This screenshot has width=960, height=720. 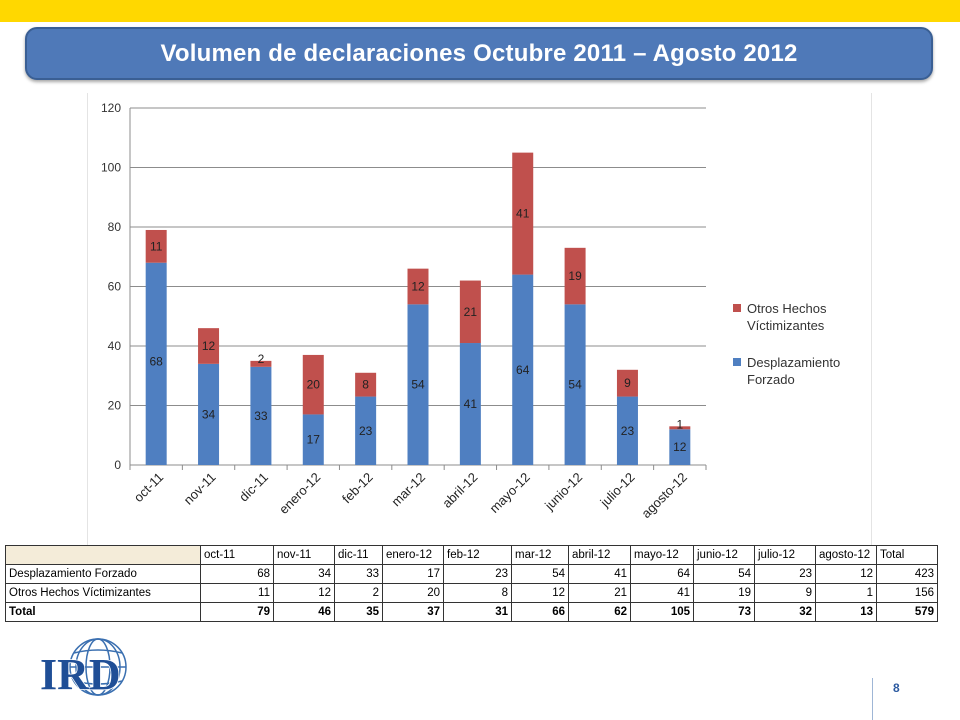 What do you see at coordinates (111, 168) in the screenshot?
I see `y-tick-label: 100` at bounding box center [111, 168].